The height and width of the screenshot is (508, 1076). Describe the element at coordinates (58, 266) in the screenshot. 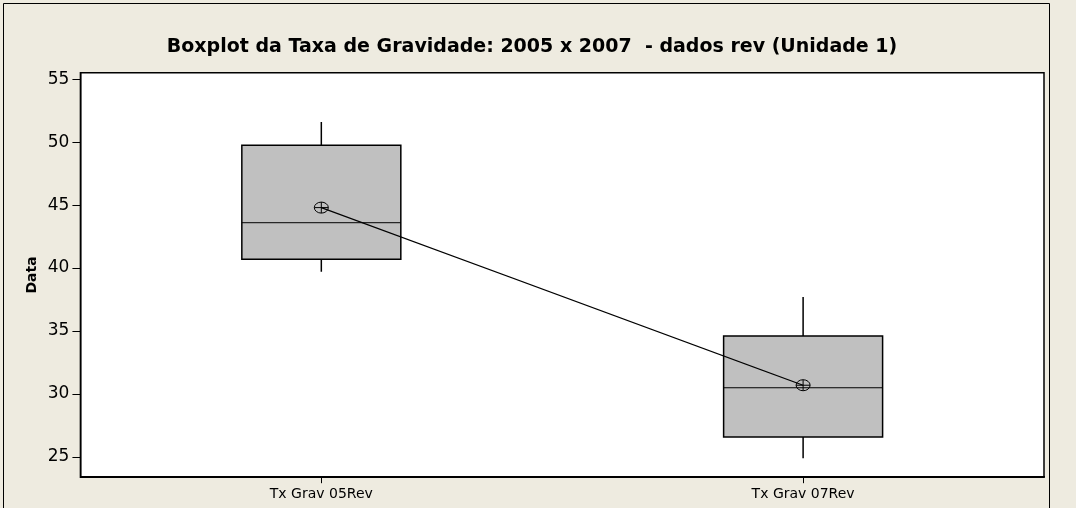

I see `y-tick-label: 40` at that location.